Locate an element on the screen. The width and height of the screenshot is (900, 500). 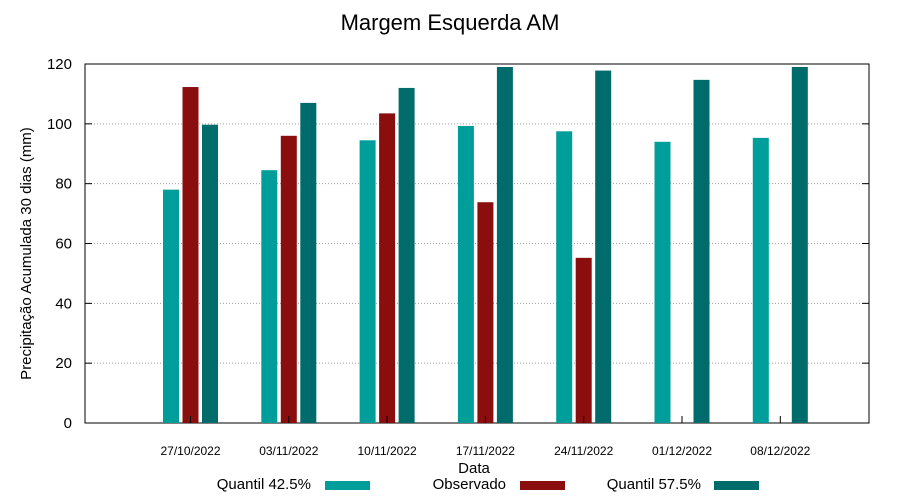
y-tick-label: 100 is located at coordinates (59, 124).